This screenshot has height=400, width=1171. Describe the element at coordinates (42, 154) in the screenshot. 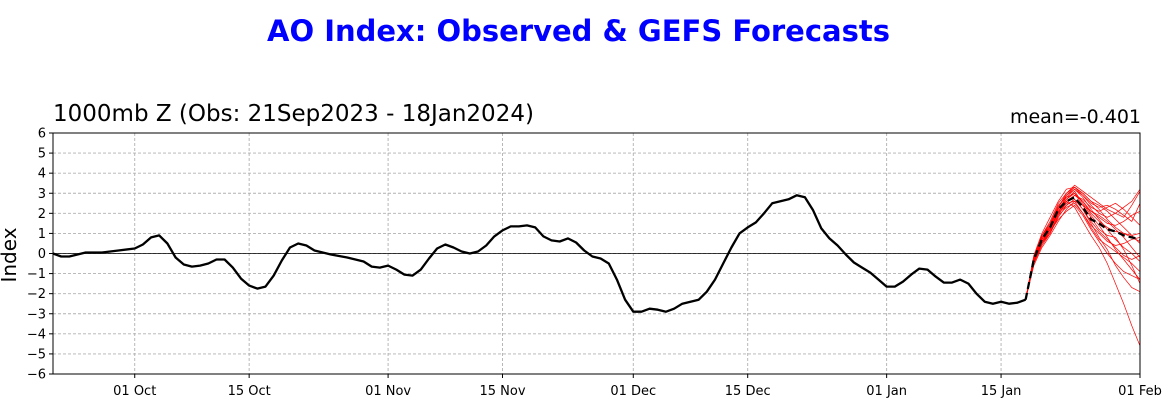

I see `y-tick-label: 5` at that location.